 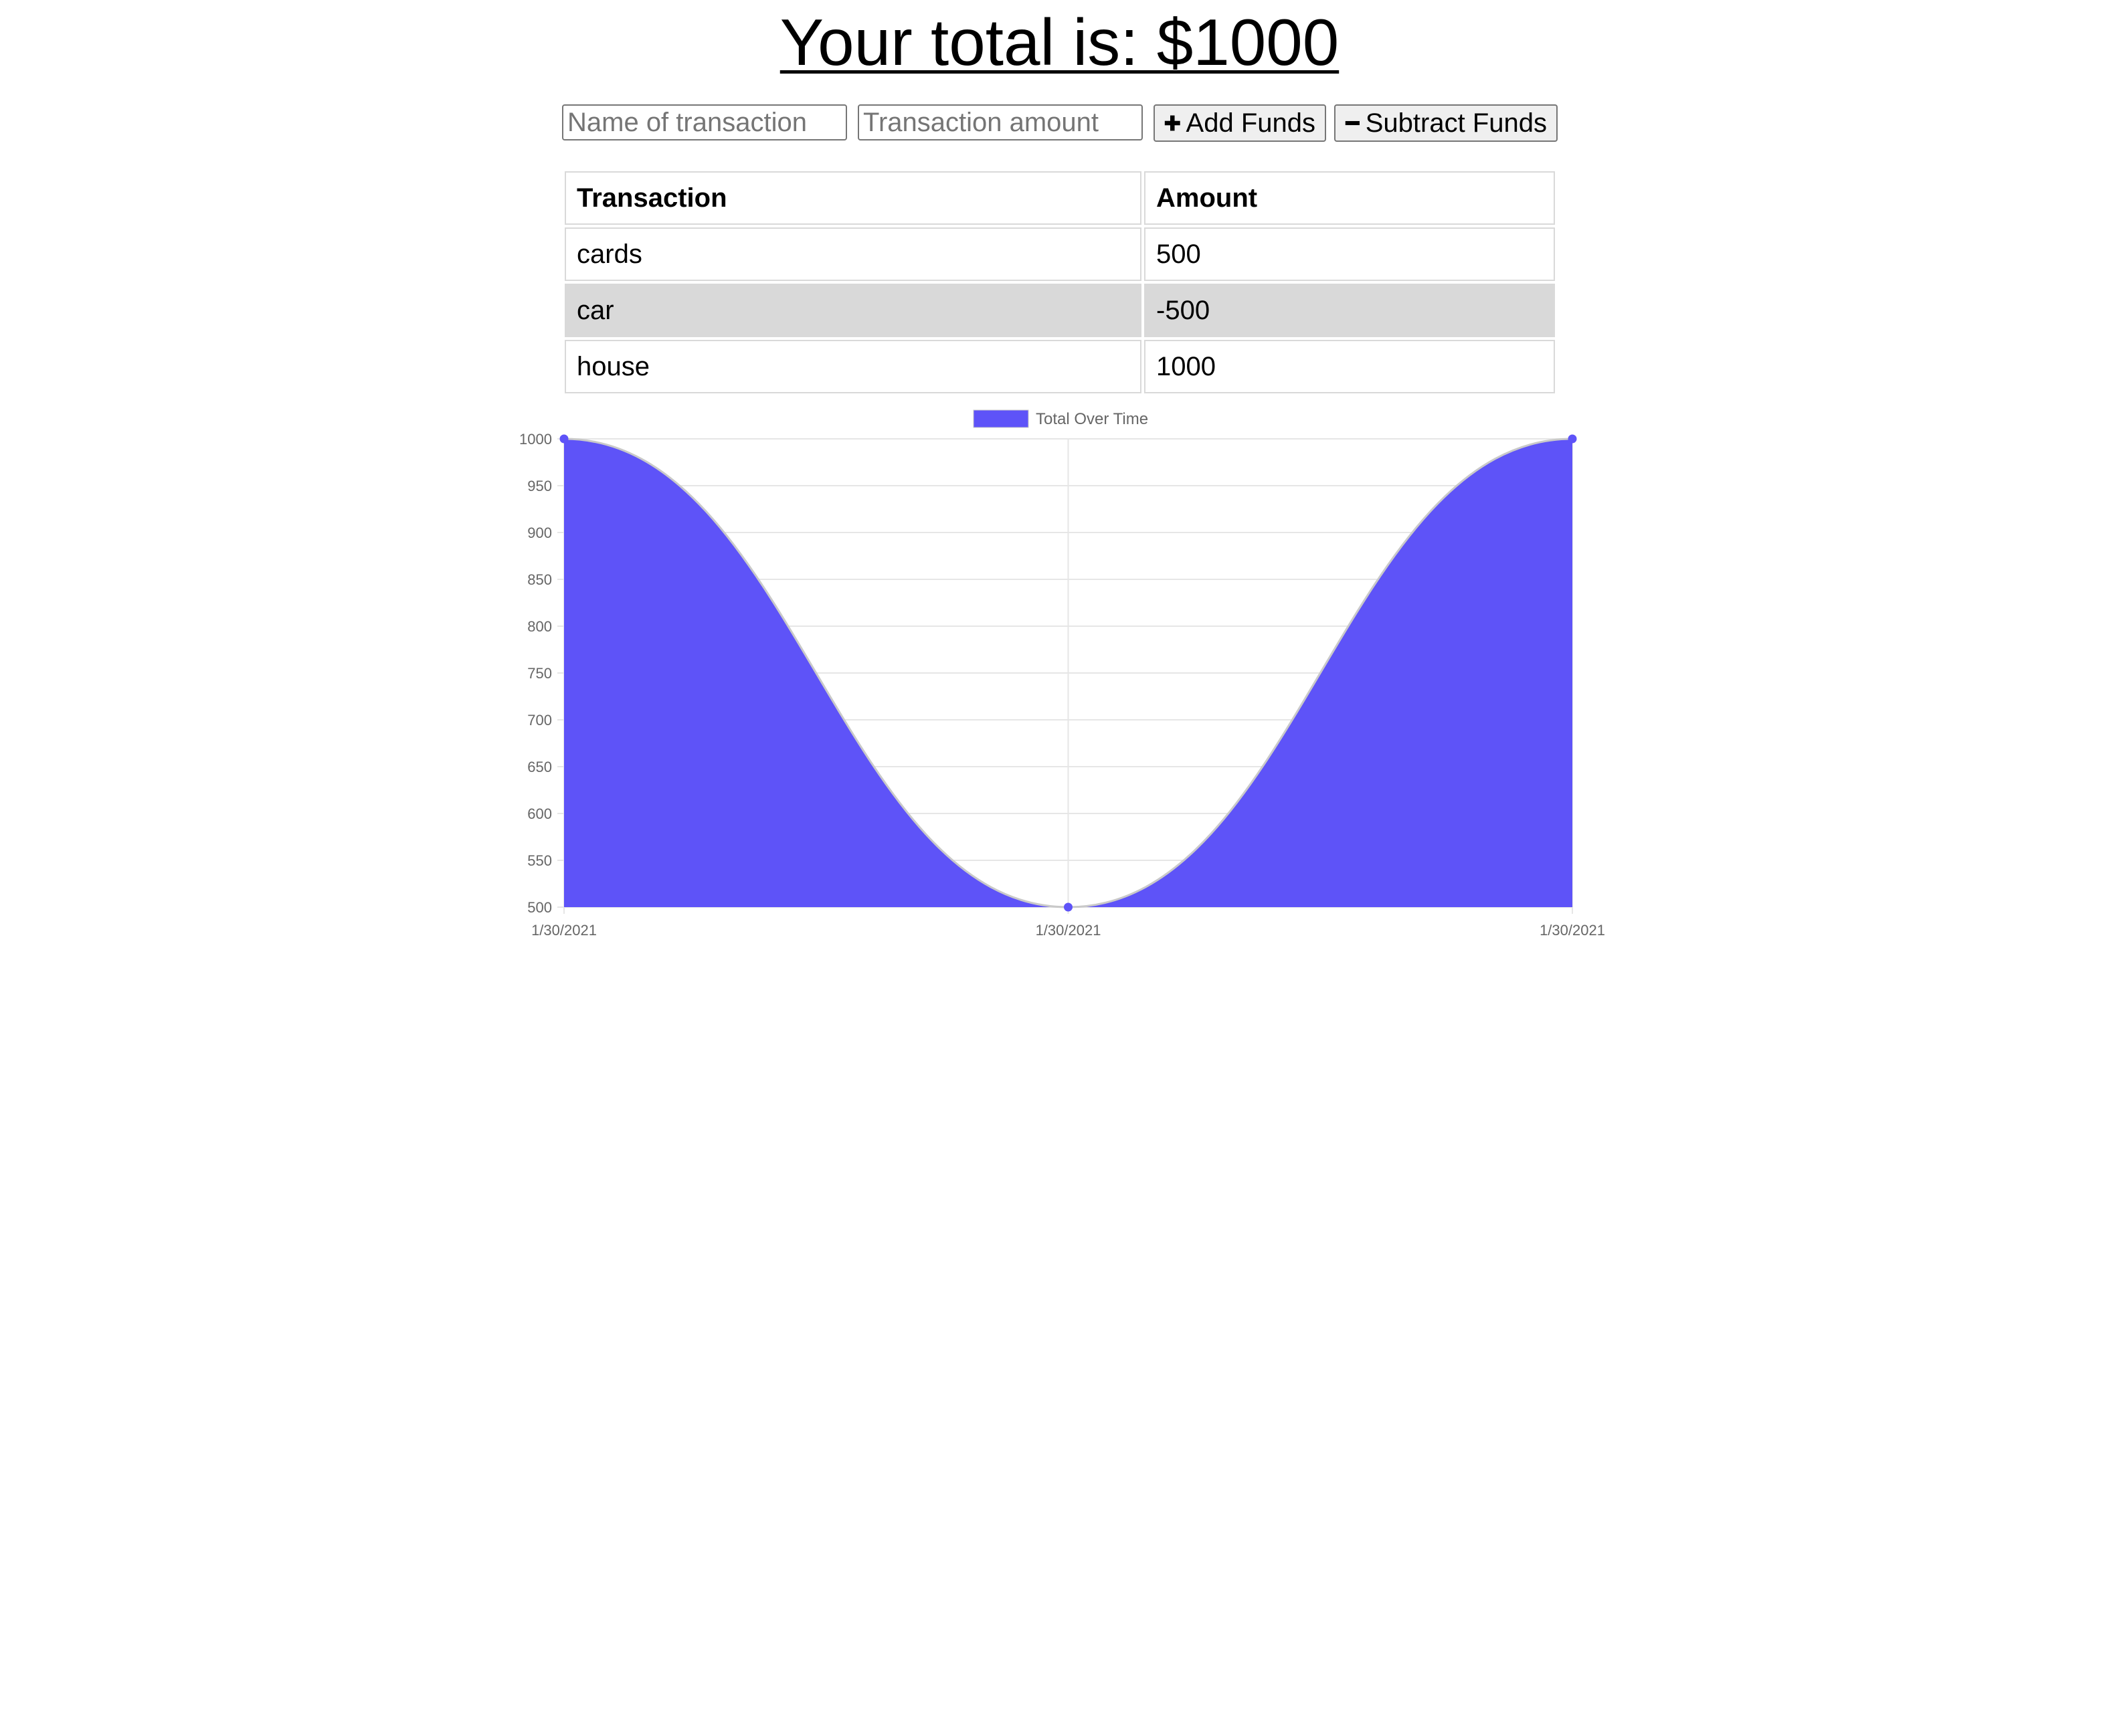 I want to click on y-tick-label: 500, so click(x=539, y=907).